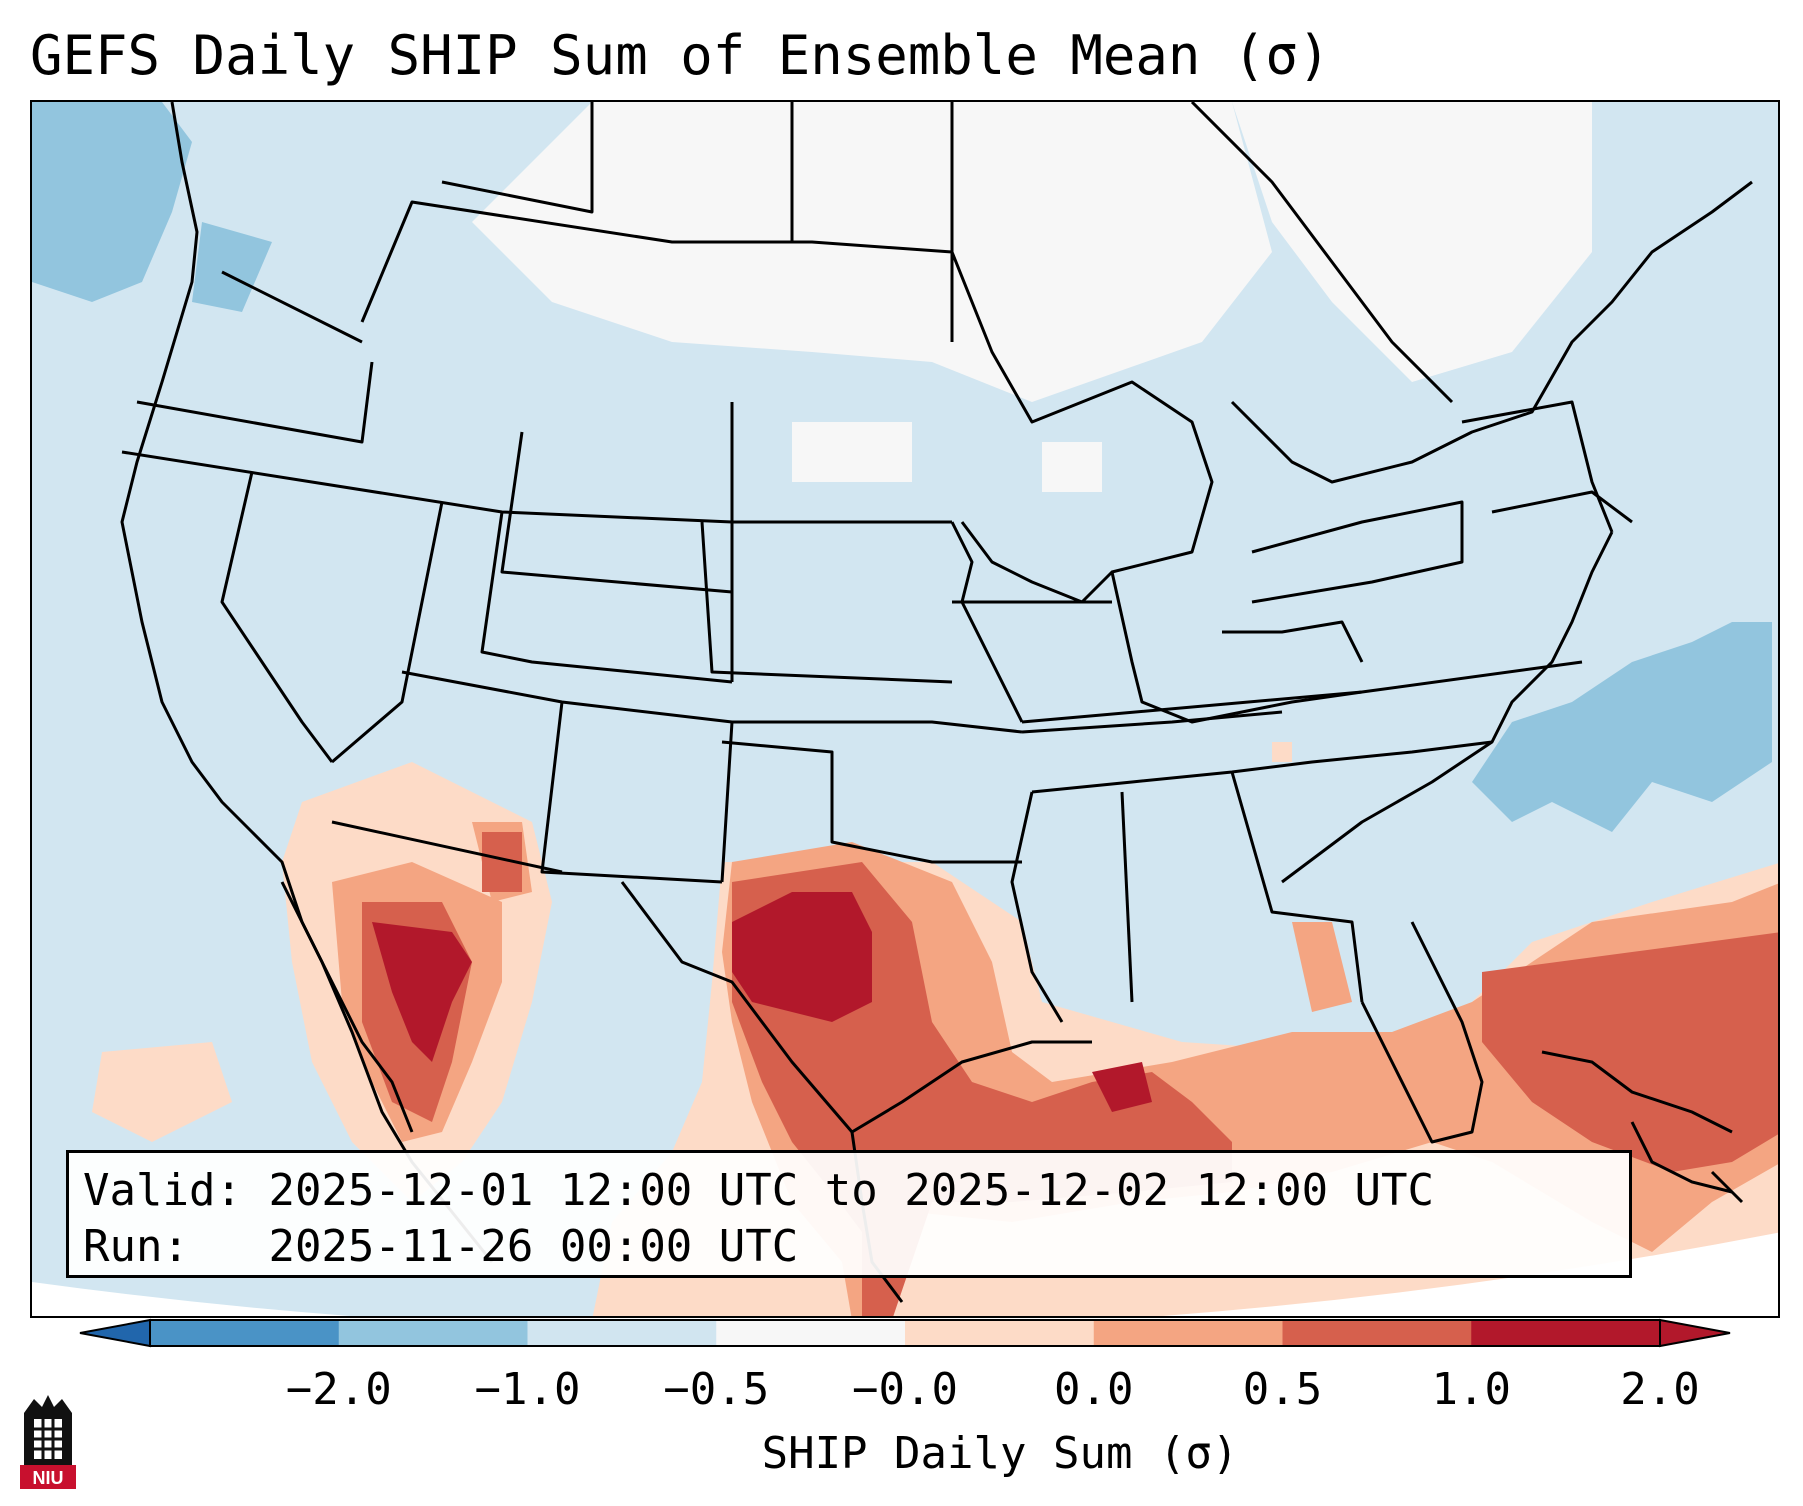  Describe the element at coordinates (1660, 1389) in the screenshot. I see `colorbar-tick-label: 2.0` at that location.